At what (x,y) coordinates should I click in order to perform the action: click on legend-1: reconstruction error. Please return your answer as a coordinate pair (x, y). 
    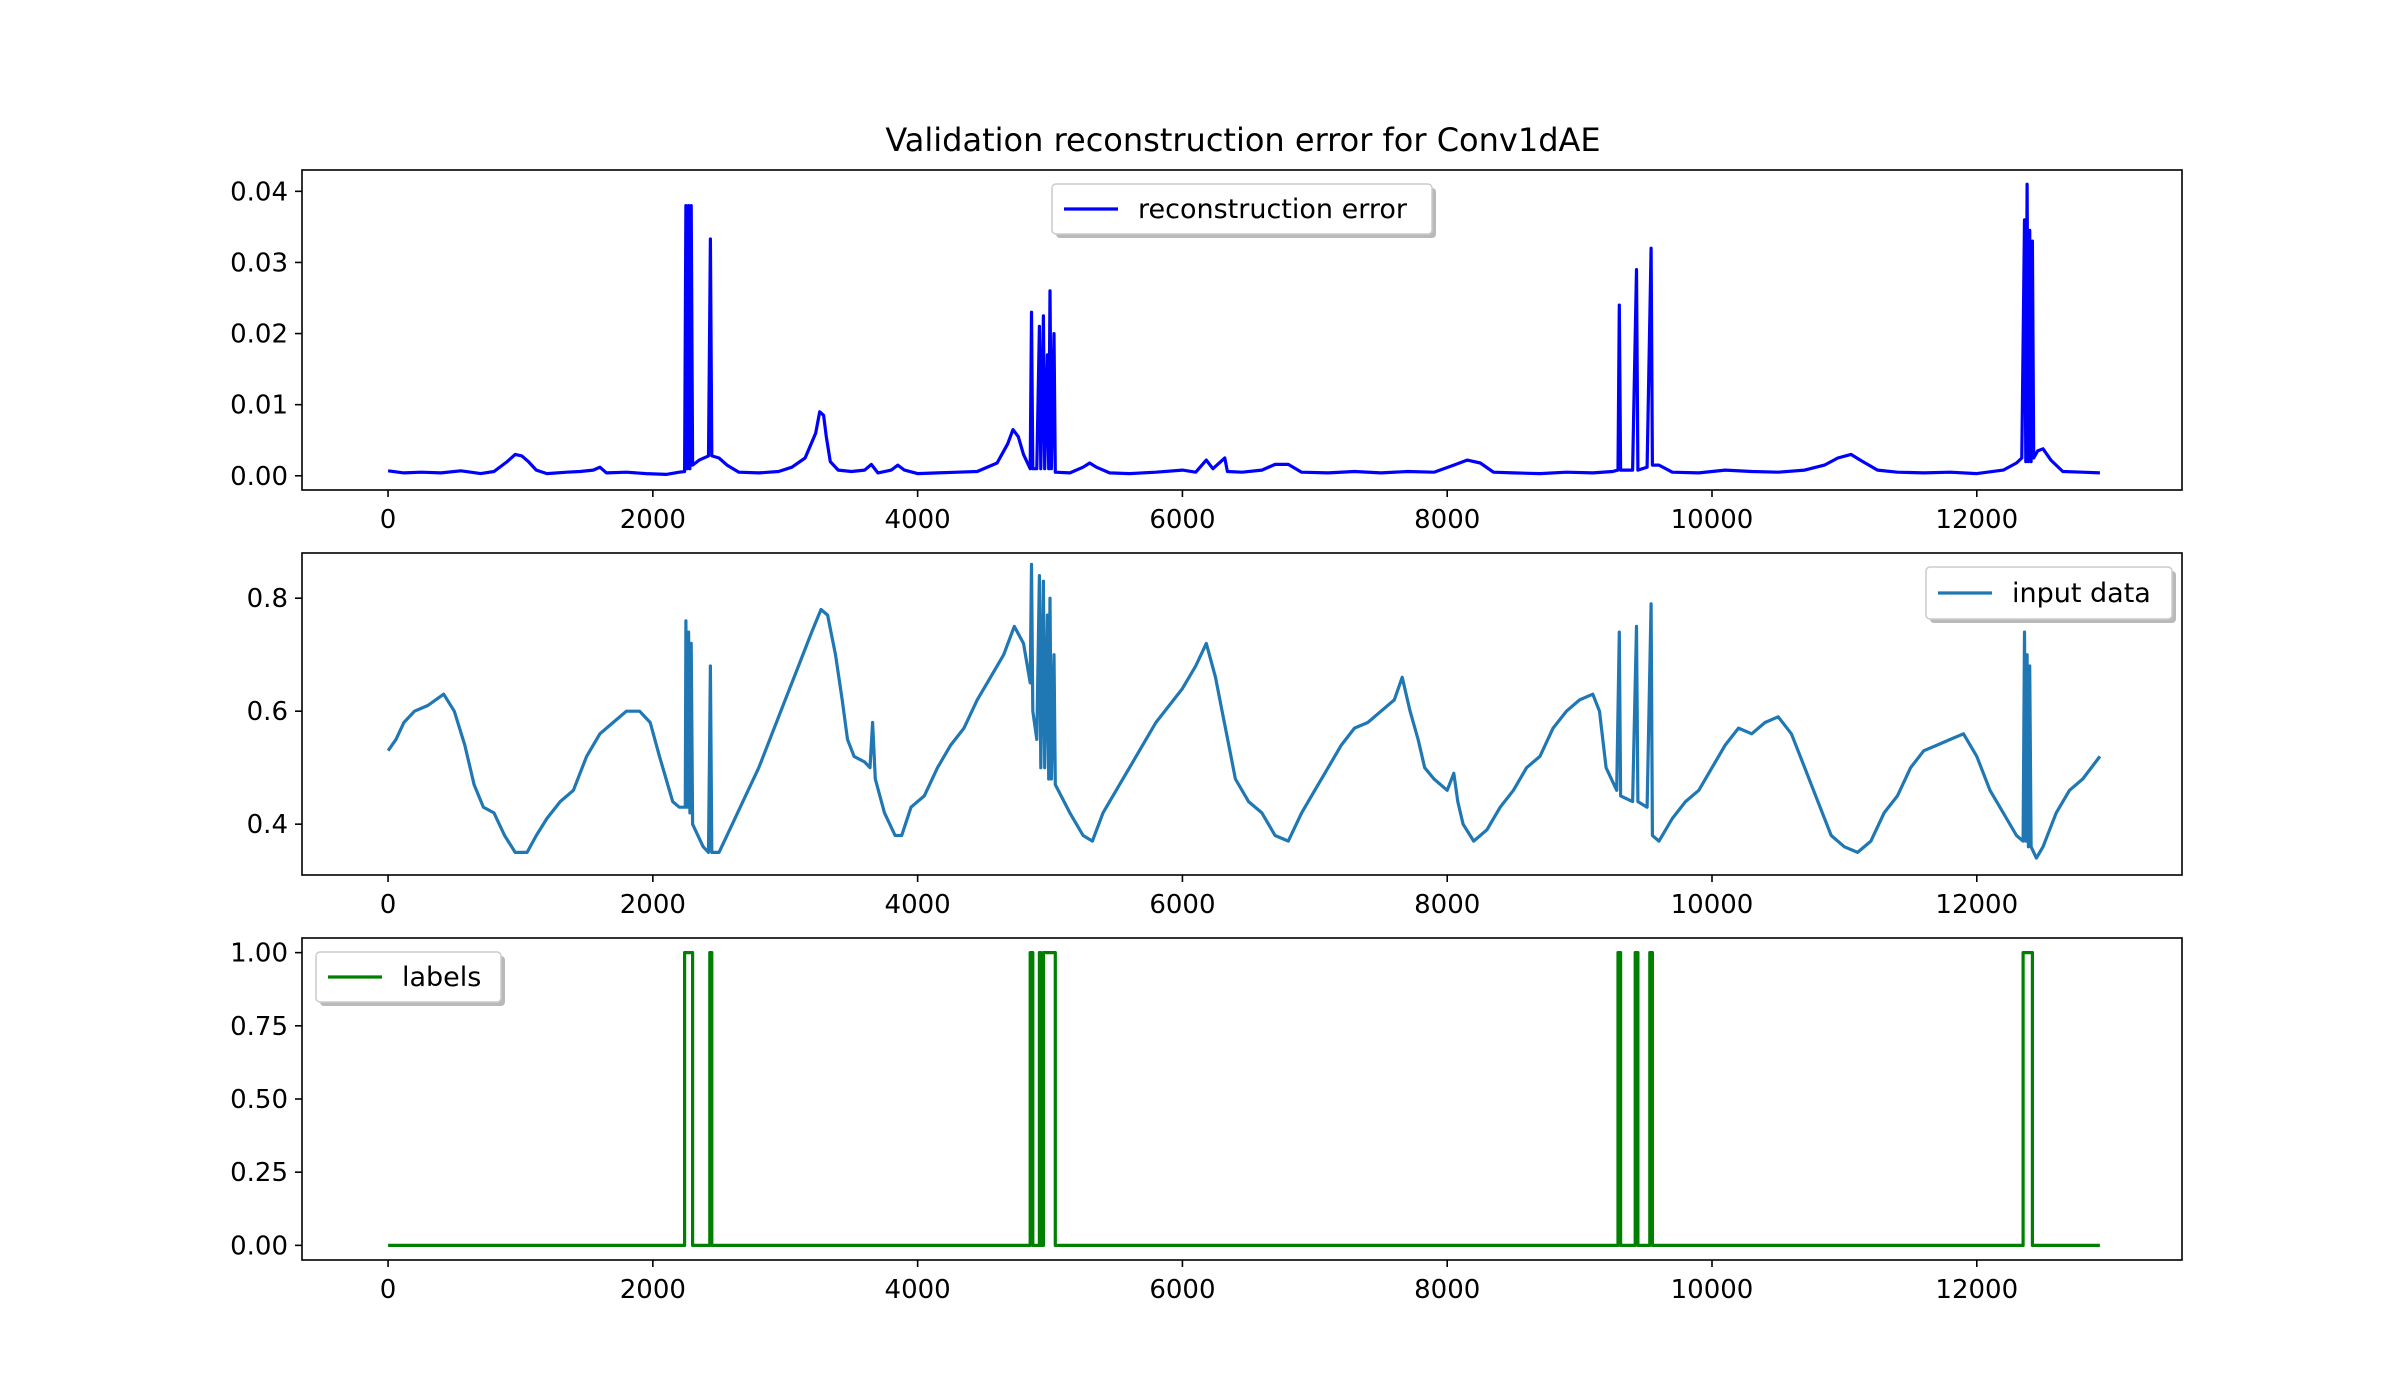
    Looking at the image, I should click on (1243, 210).